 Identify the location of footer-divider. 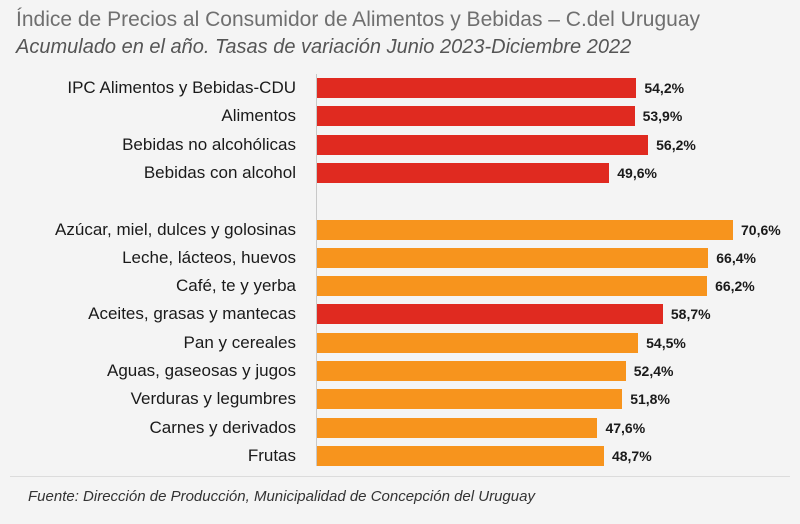
(400, 496).